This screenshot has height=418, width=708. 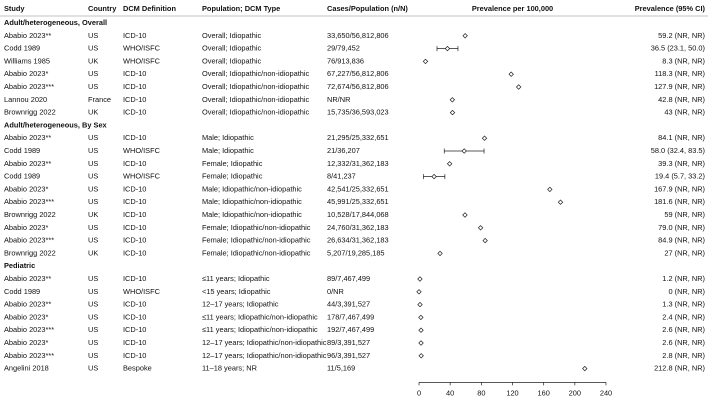 What do you see at coordinates (99, 99) in the screenshot?
I see `cell: France` at bounding box center [99, 99].